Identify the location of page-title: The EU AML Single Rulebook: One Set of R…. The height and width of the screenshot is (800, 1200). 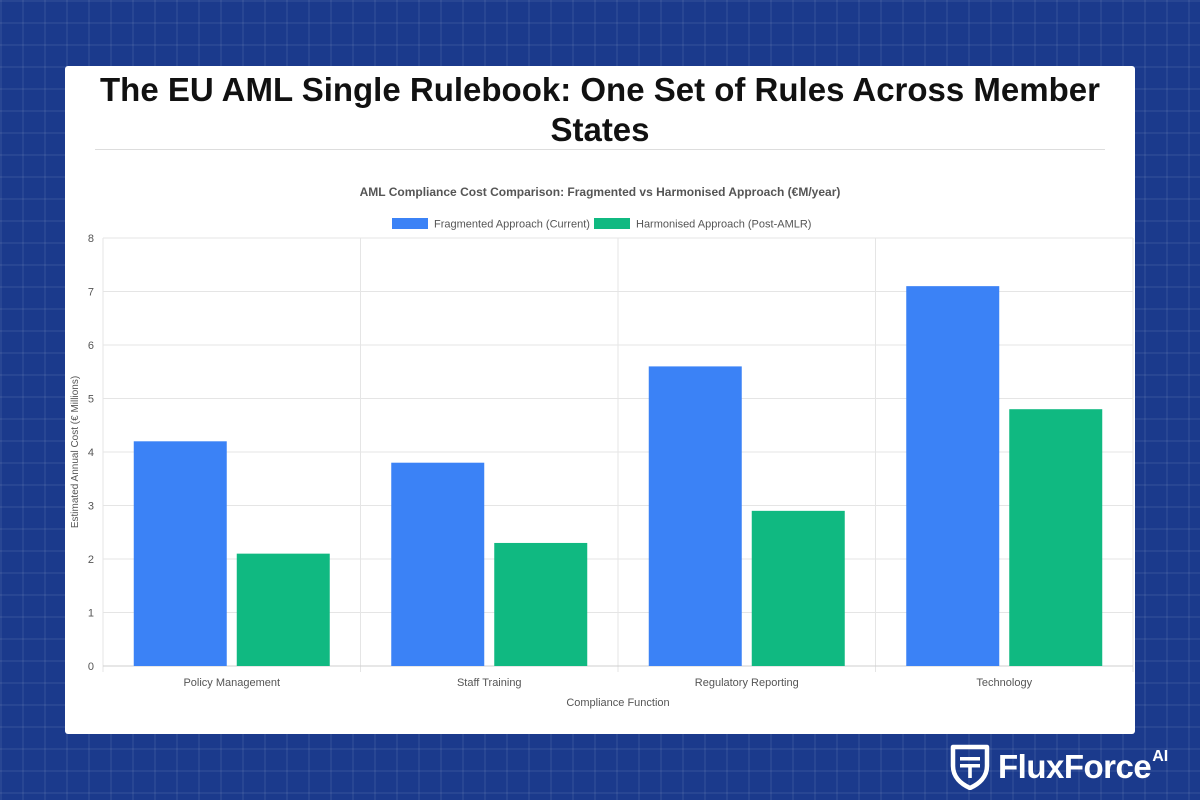
(600, 109).